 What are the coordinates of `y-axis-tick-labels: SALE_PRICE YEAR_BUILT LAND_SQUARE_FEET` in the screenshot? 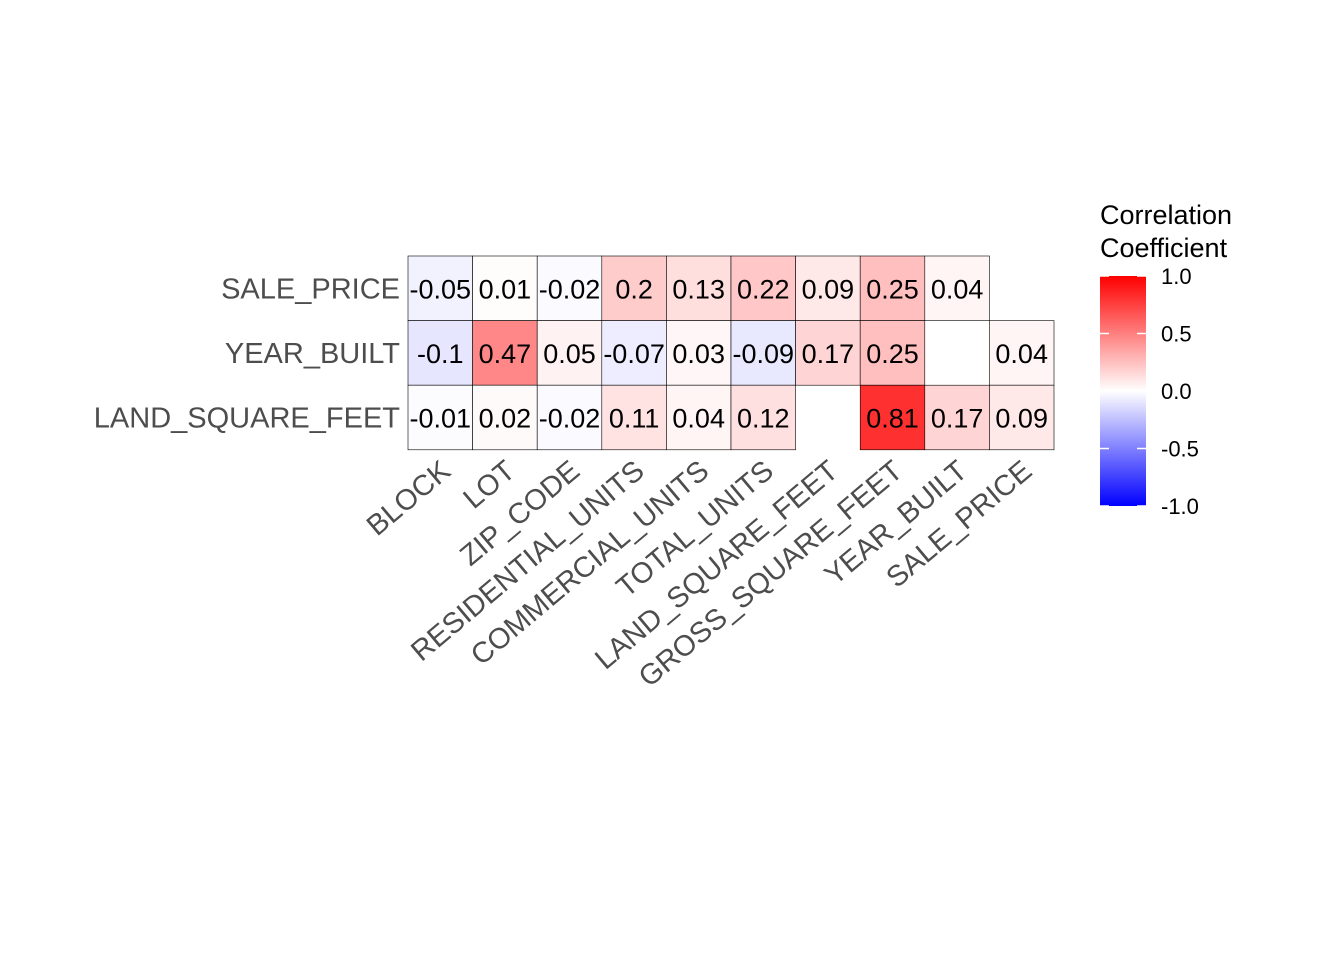 It's located at (247, 353).